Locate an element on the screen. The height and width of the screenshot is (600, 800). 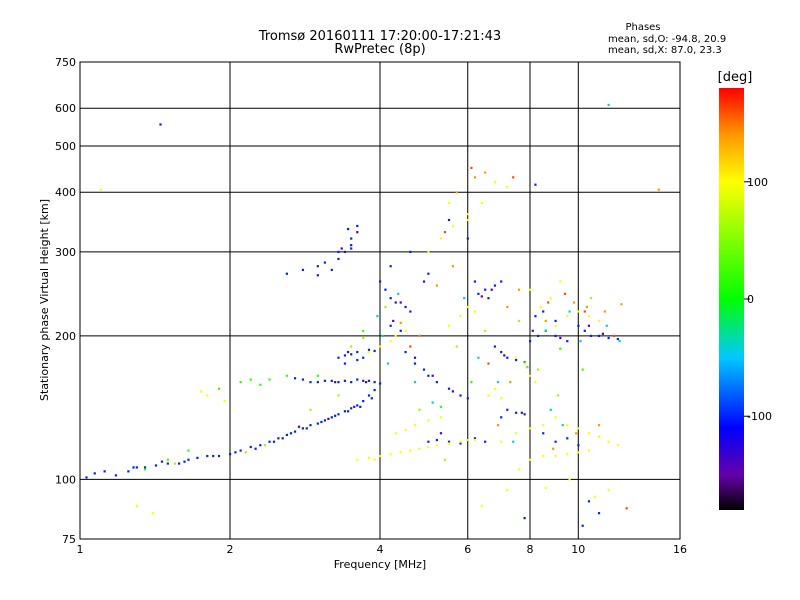
y-tick-label: 75 is located at coordinates (69, 539).